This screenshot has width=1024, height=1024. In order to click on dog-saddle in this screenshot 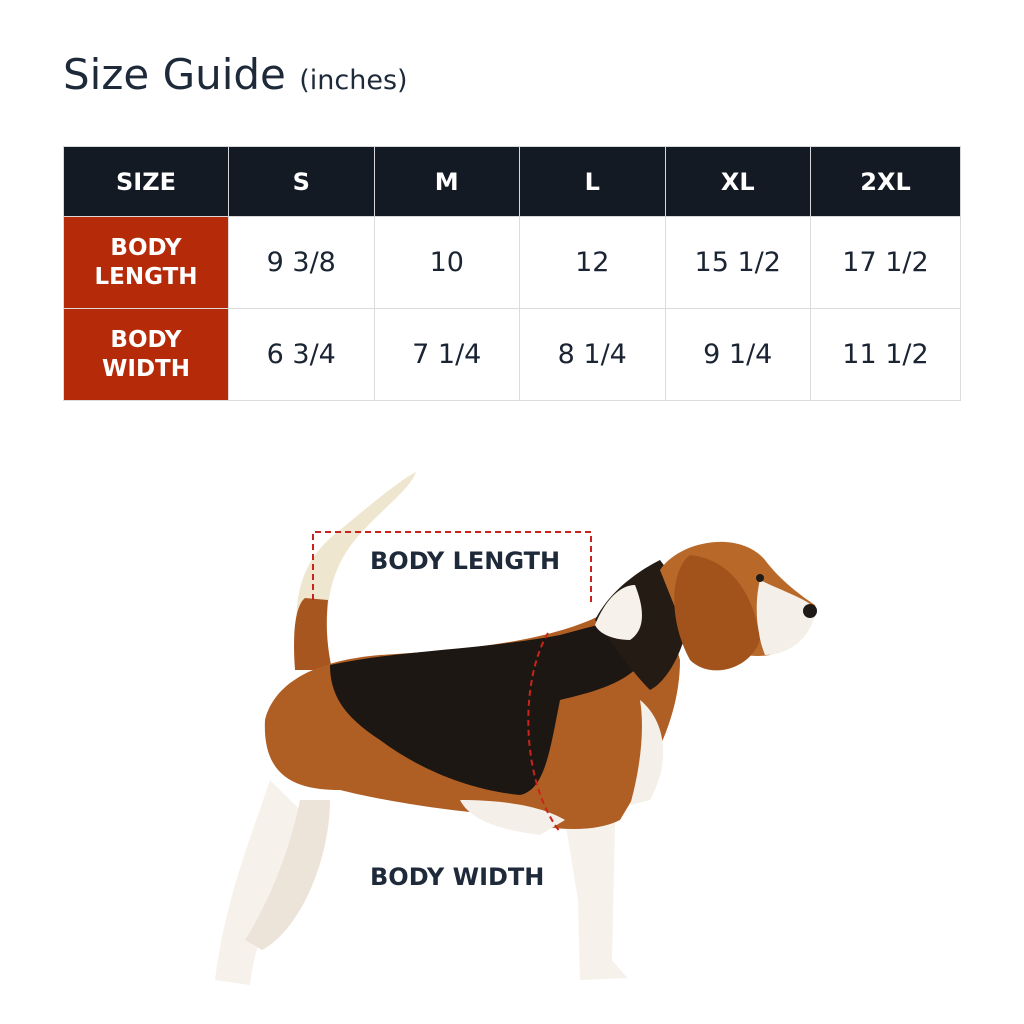, I will do `click(495, 706)`.